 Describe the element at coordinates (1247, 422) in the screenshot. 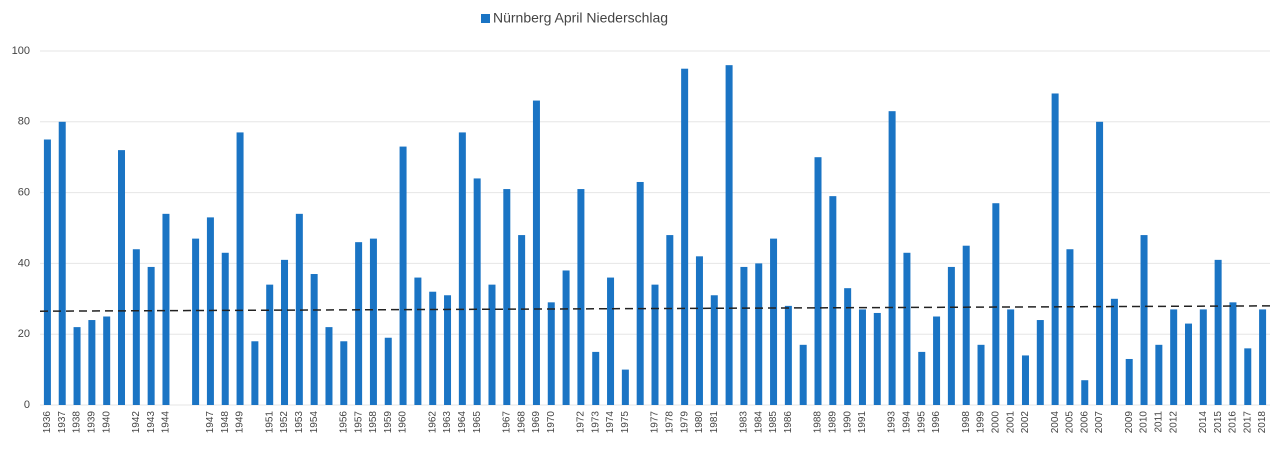

I see `x-tick-label: 2017` at that location.